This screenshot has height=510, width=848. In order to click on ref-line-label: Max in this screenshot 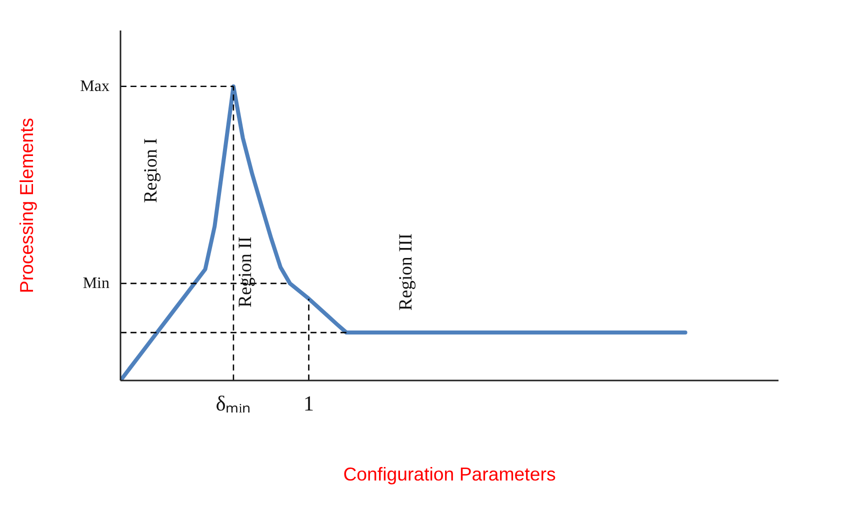, I will do `click(95, 86)`.